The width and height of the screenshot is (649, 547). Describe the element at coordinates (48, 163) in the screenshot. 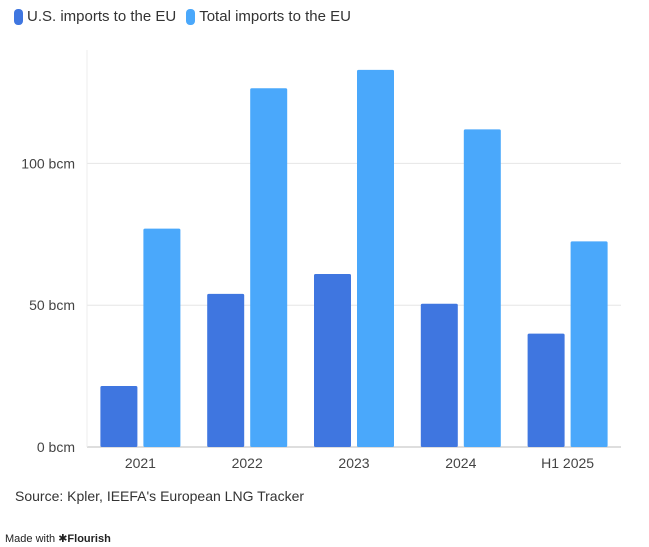

I see `y-tick-label: 100 bcm` at that location.